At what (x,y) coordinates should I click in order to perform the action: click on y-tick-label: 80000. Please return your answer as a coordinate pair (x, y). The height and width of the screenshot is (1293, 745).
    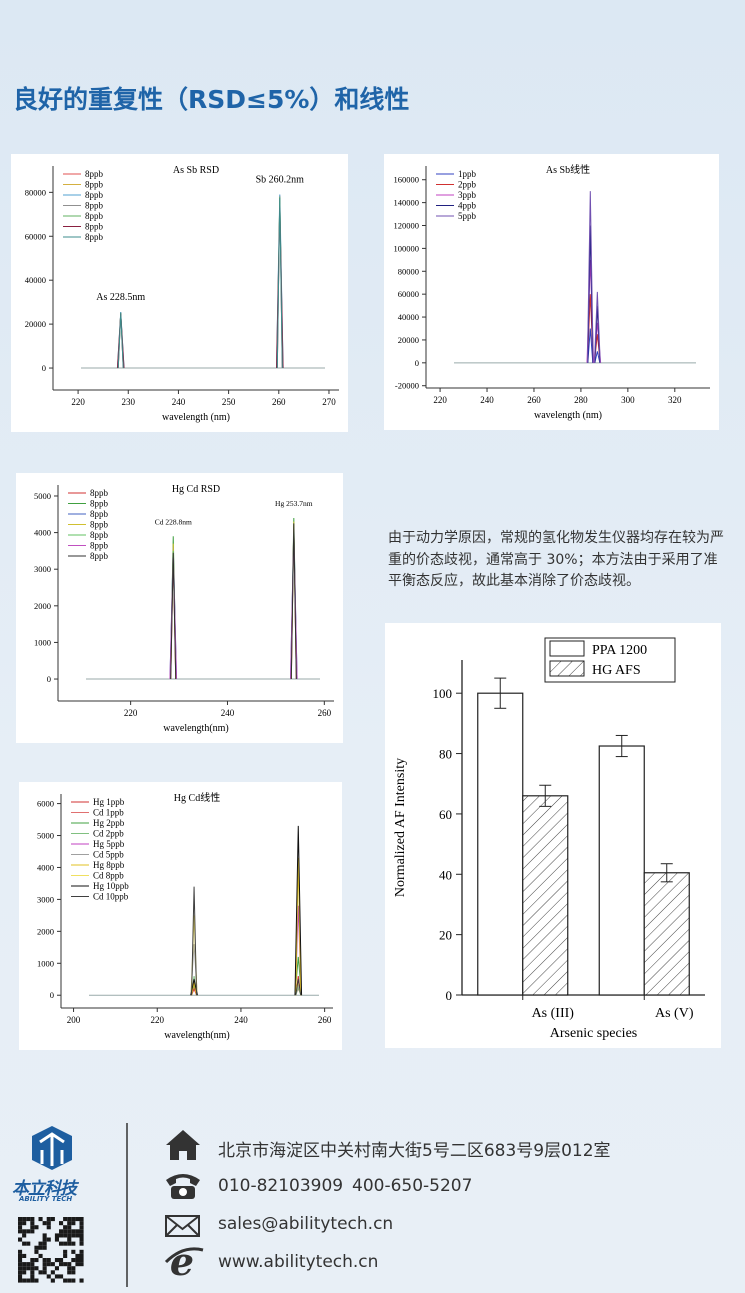
    Looking at the image, I should click on (35, 192).